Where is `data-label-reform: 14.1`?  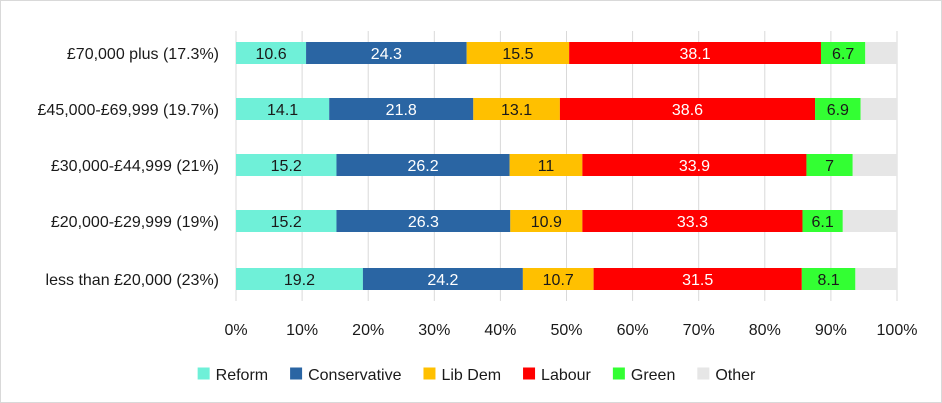 data-label-reform: 14.1 is located at coordinates (282, 110).